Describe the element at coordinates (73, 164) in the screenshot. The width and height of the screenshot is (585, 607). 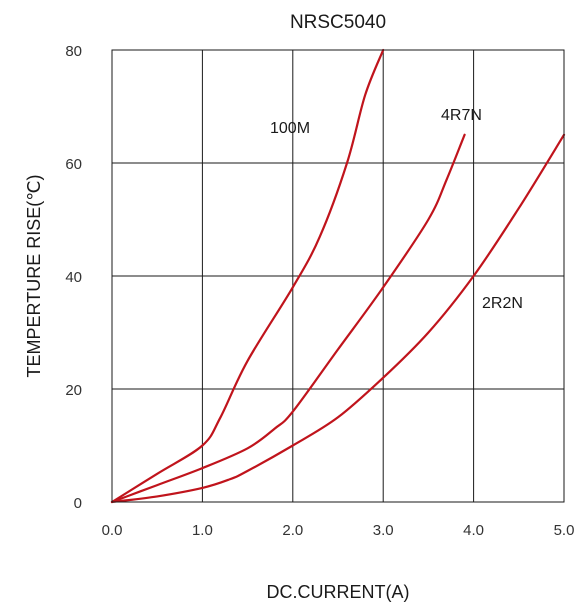
I see `y-tick-label: 60` at that location.